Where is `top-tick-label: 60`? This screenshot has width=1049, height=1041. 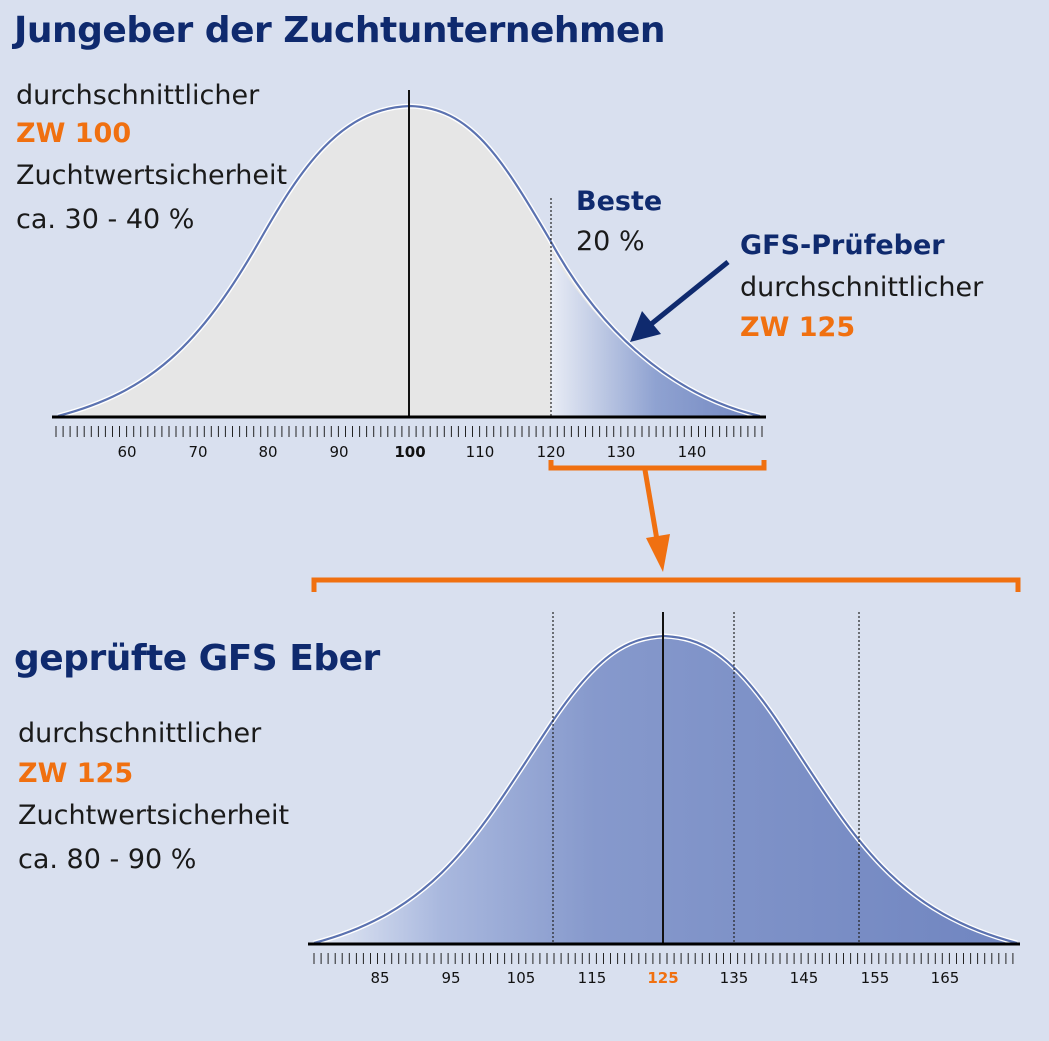
top-tick-label: 60 is located at coordinates (126, 452).